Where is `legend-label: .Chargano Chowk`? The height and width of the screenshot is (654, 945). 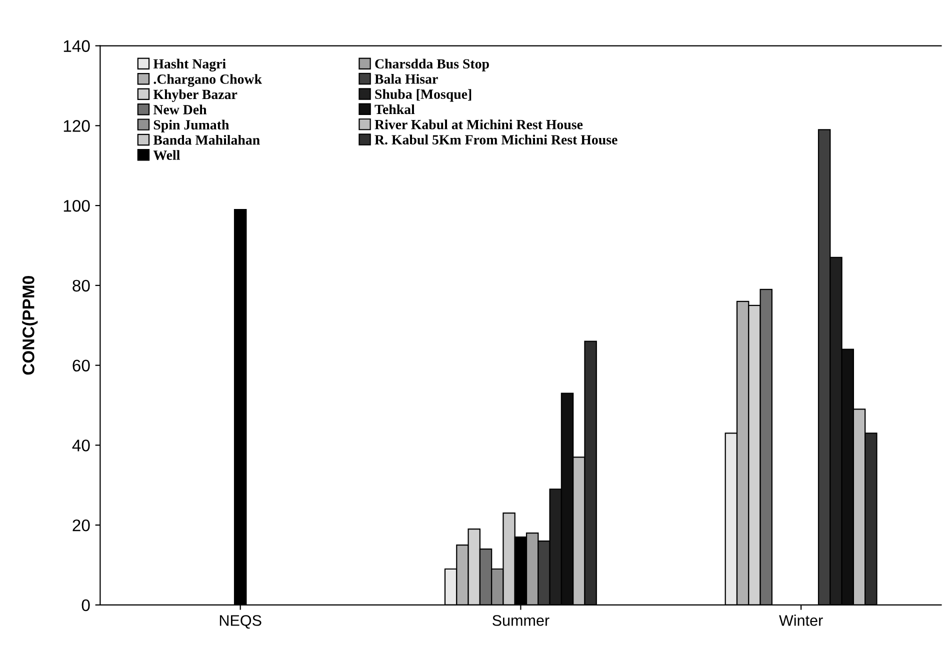
legend-label: .Chargano Chowk is located at coordinates (208, 80).